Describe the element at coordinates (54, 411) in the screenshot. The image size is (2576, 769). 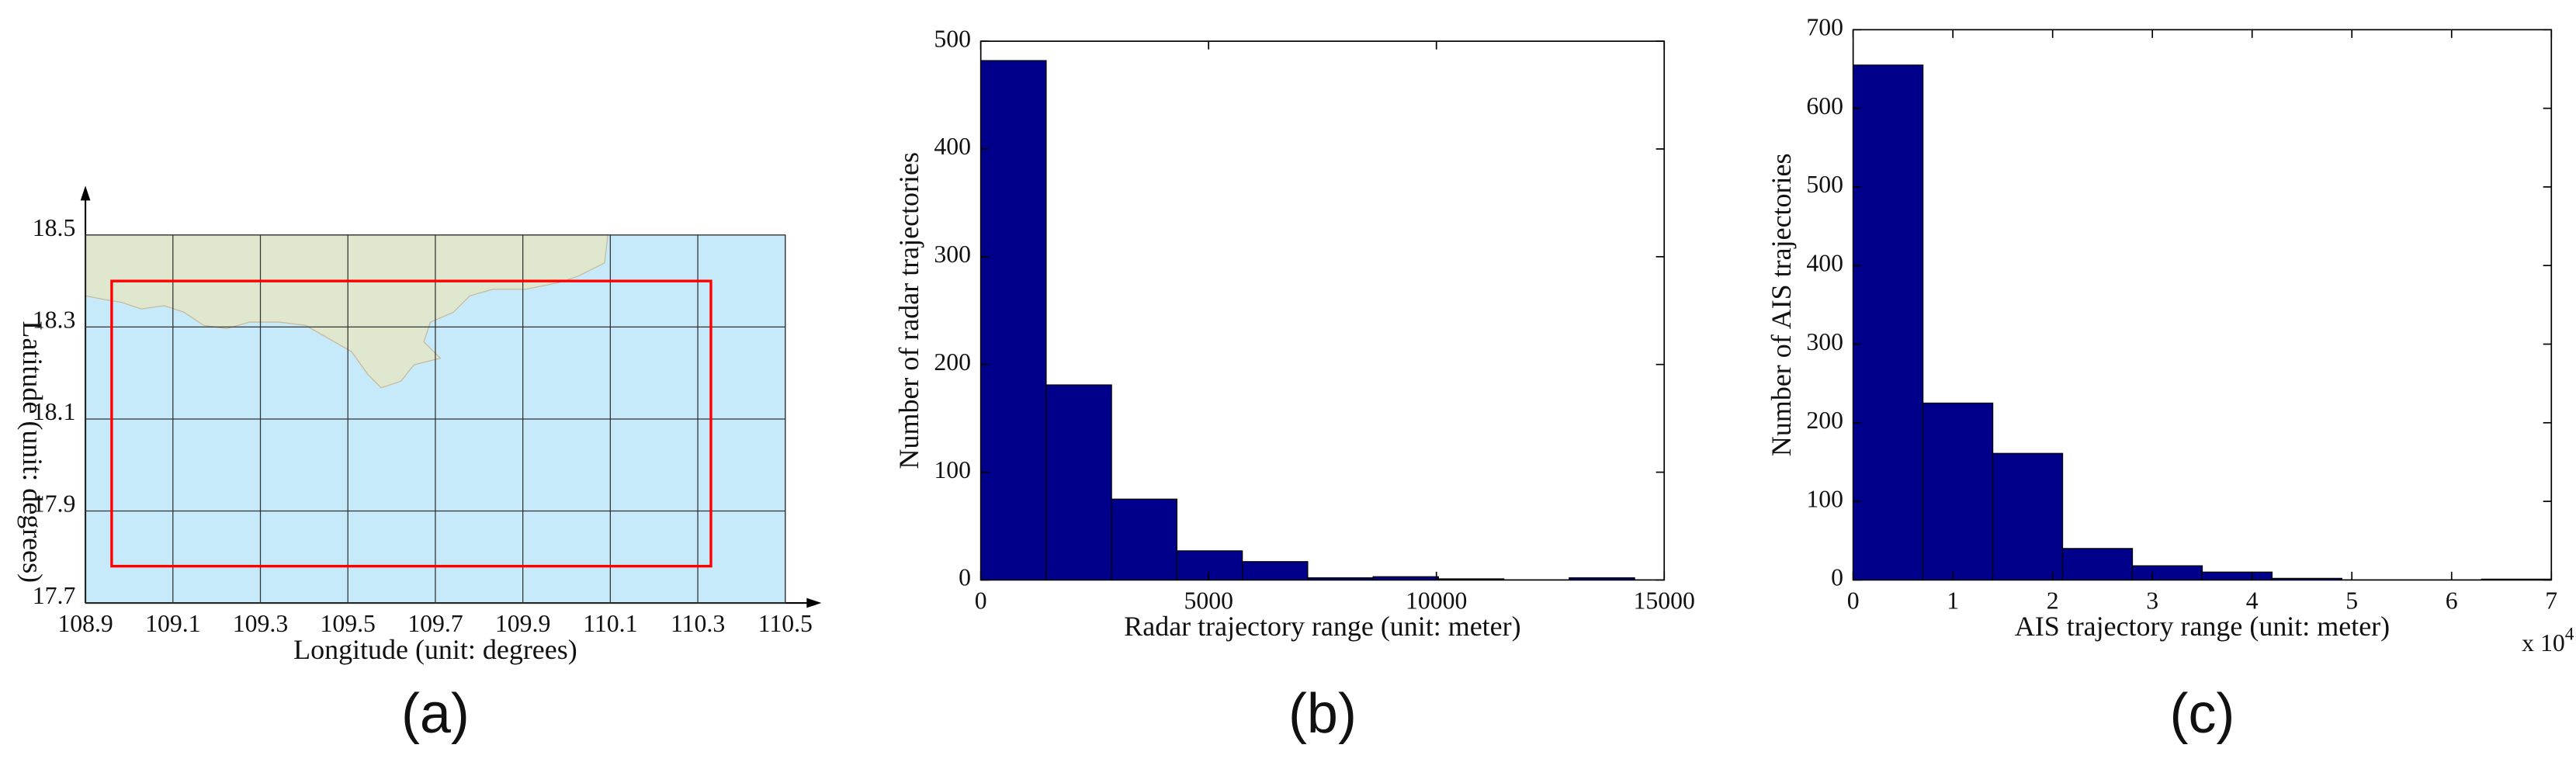
I see `y-tick-label: 18.1` at that location.